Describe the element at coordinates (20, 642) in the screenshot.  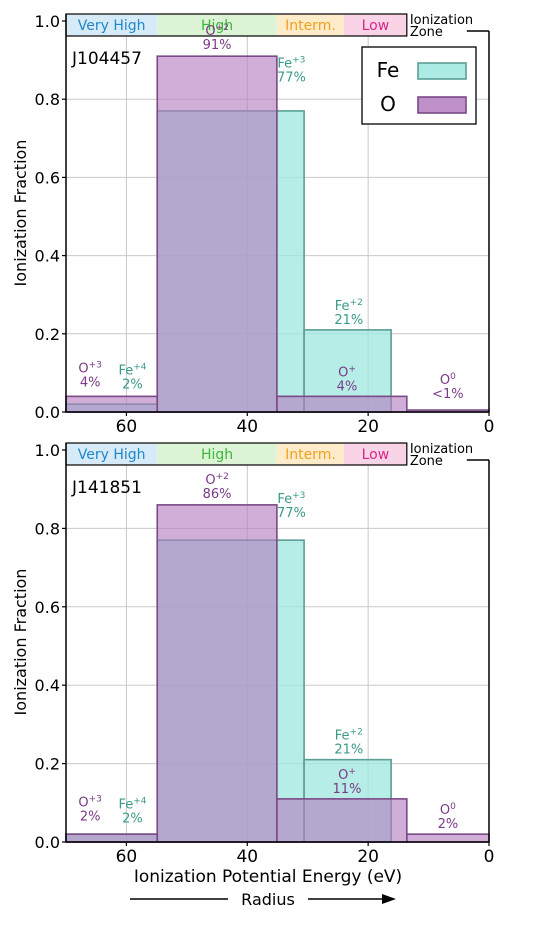
I see `y-axis-label-bottom: Ionization Fraction` at that location.